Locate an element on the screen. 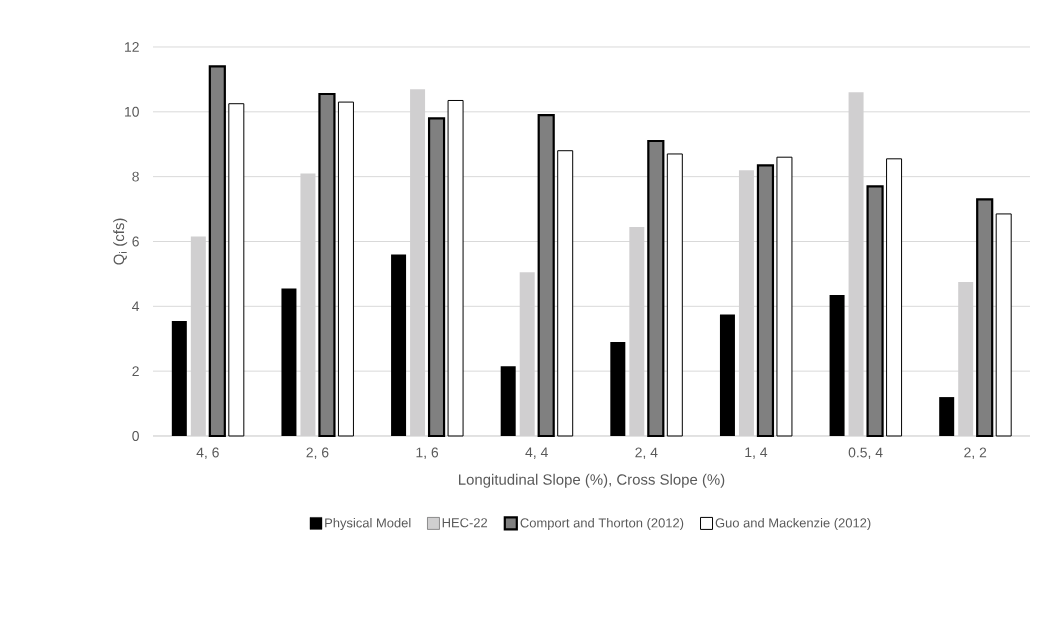 Image resolution: width=1055 pixels, height=620 pixels. x-tick-label: 1, 6 is located at coordinates (427, 453).